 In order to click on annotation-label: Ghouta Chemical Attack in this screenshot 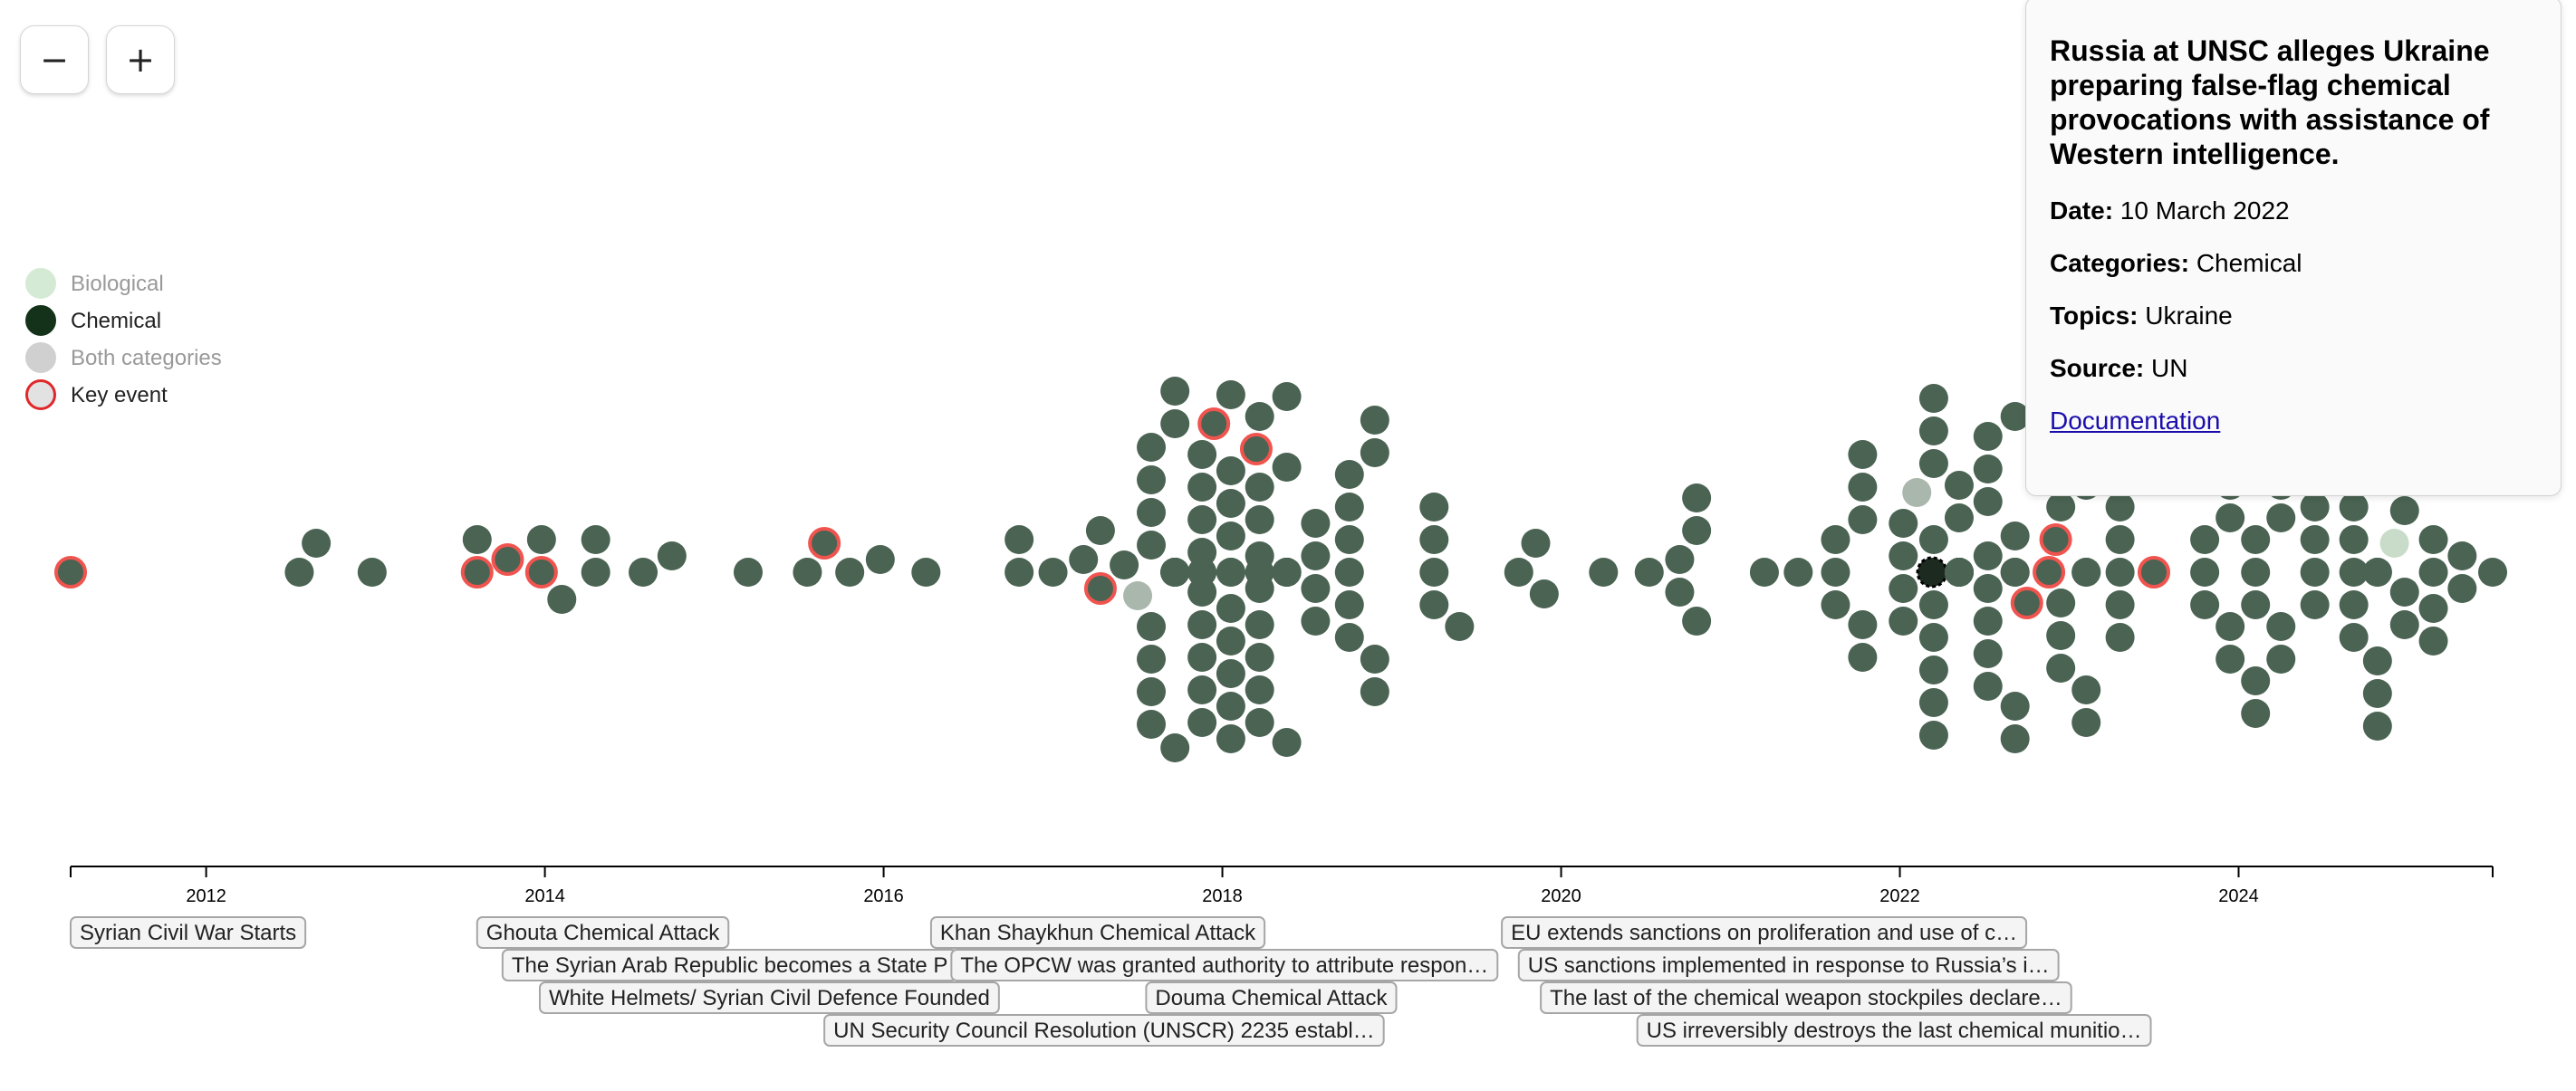, I will do `click(603, 932)`.